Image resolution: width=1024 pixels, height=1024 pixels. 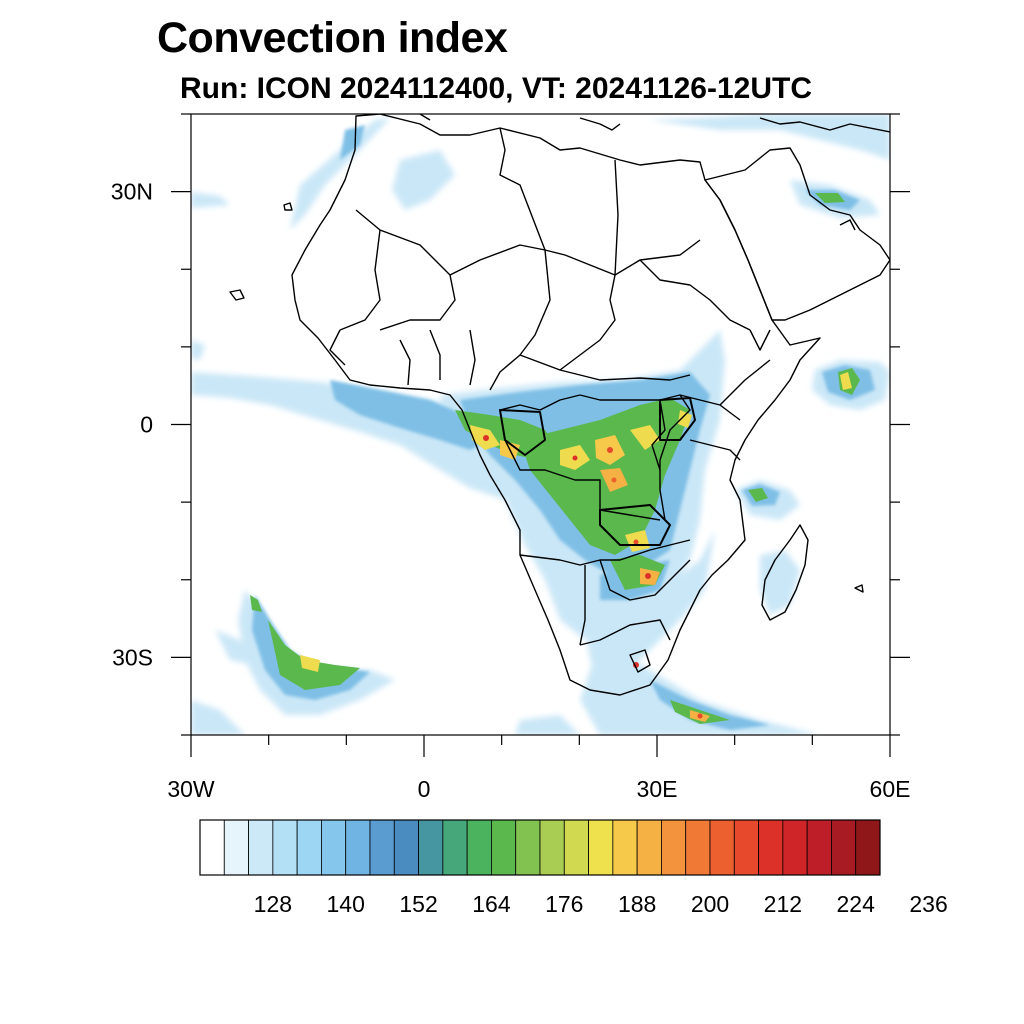 What do you see at coordinates (657, 789) in the screenshot?
I see `lon-tick-label: 30E` at bounding box center [657, 789].